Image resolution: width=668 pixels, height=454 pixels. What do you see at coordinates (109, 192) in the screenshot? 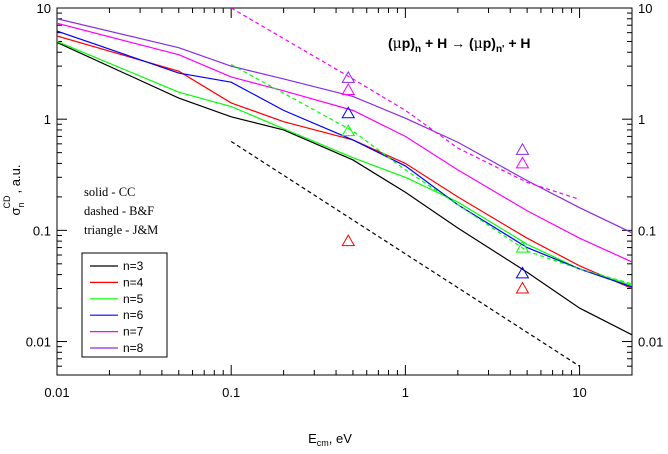
I see `annotation-solid: solid - CC` at bounding box center [109, 192].